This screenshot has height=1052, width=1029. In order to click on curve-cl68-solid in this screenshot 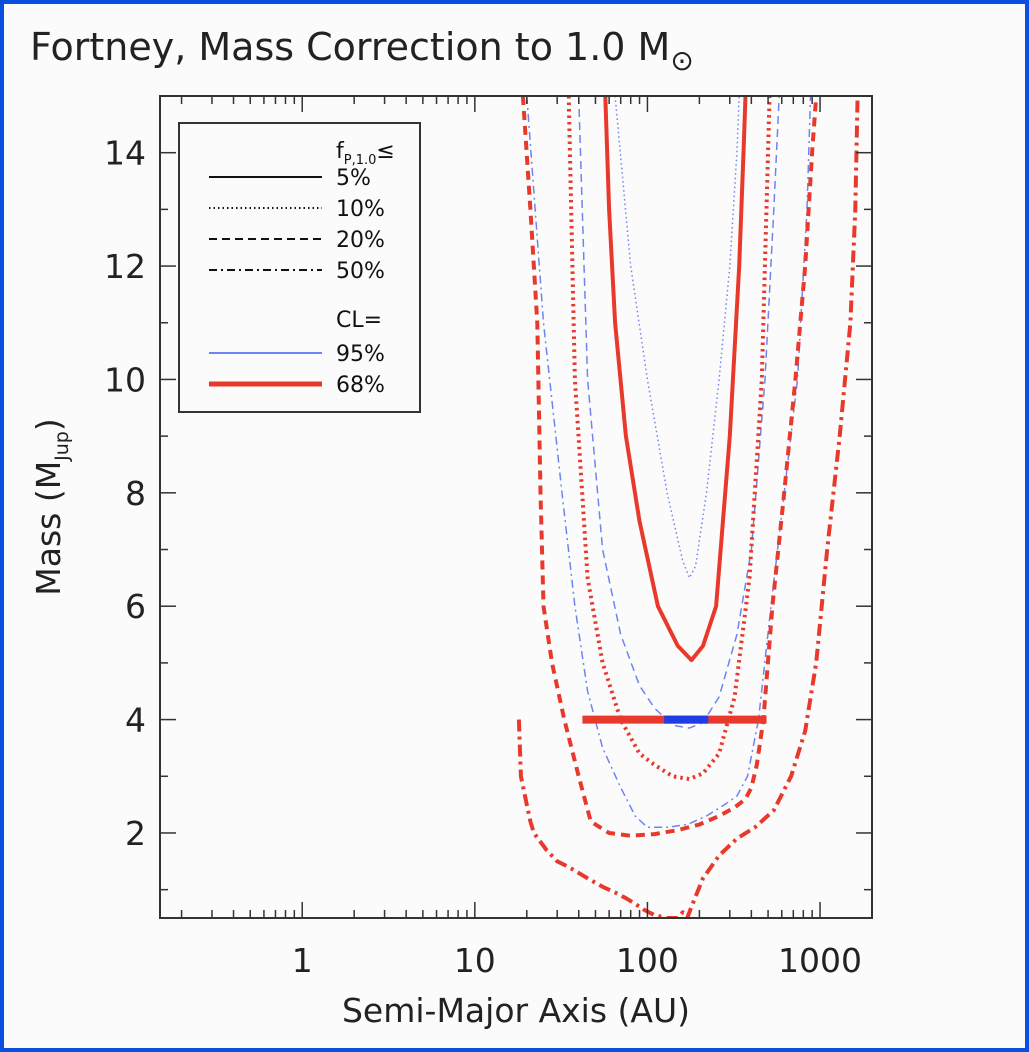, I will do `click(675, 378)`.